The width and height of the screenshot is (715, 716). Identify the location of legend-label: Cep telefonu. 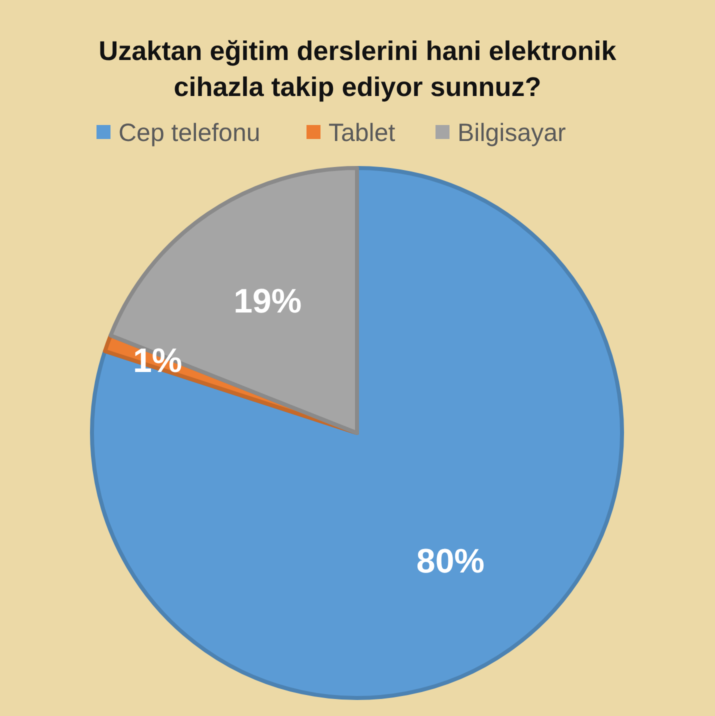
(189, 133).